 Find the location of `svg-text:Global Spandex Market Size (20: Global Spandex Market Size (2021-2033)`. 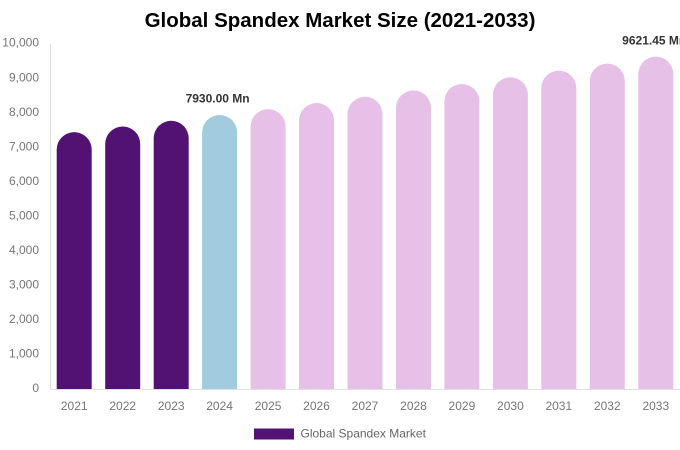

svg-text:Global Spandex Market Size (20: Global Spandex Market Size (2021-2033) is located at coordinates (340, 20).